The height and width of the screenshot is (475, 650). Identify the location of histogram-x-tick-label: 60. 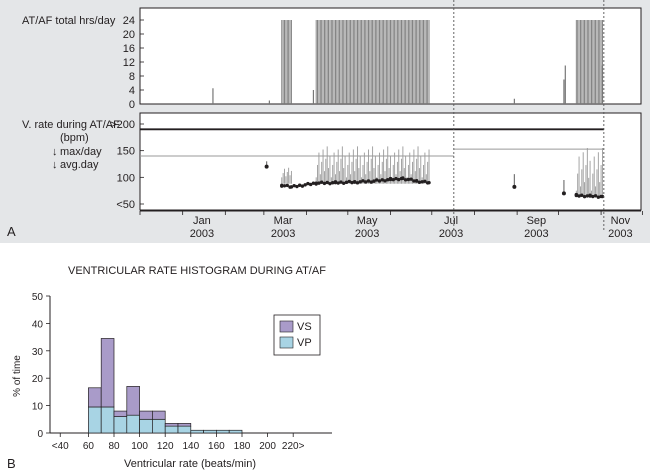
(89, 446).